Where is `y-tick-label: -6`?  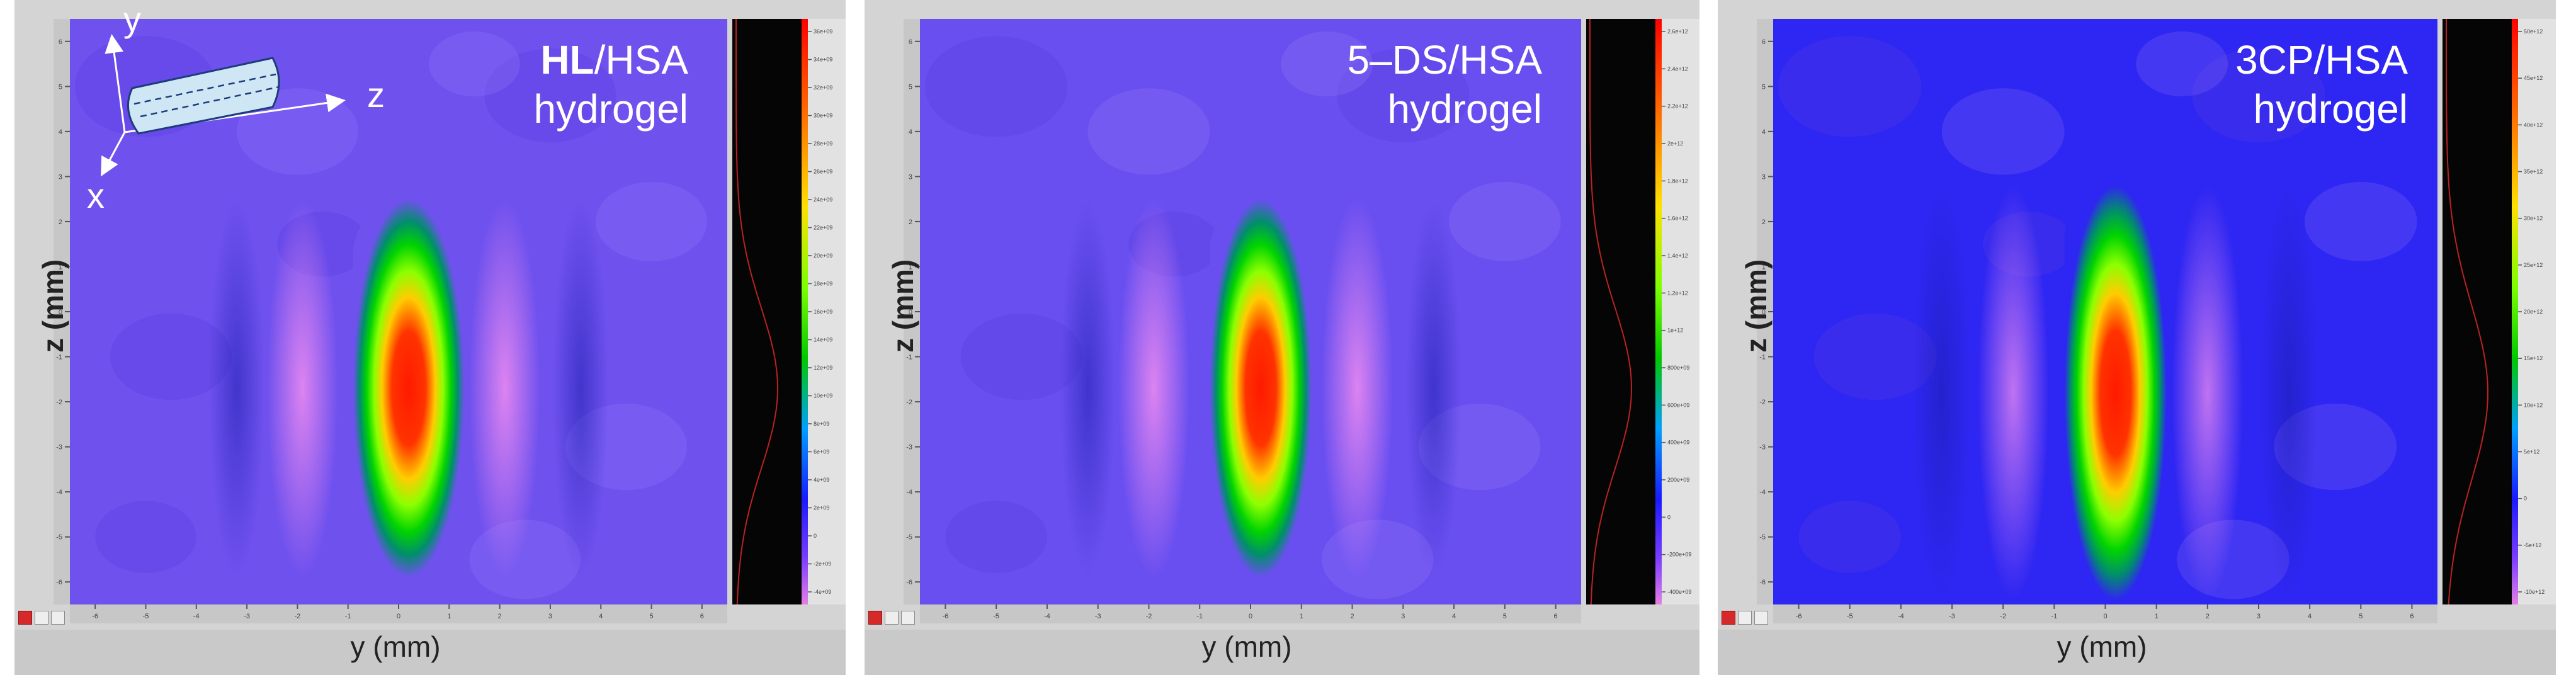
y-tick-label: -6 is located at coordinates (59, 582).